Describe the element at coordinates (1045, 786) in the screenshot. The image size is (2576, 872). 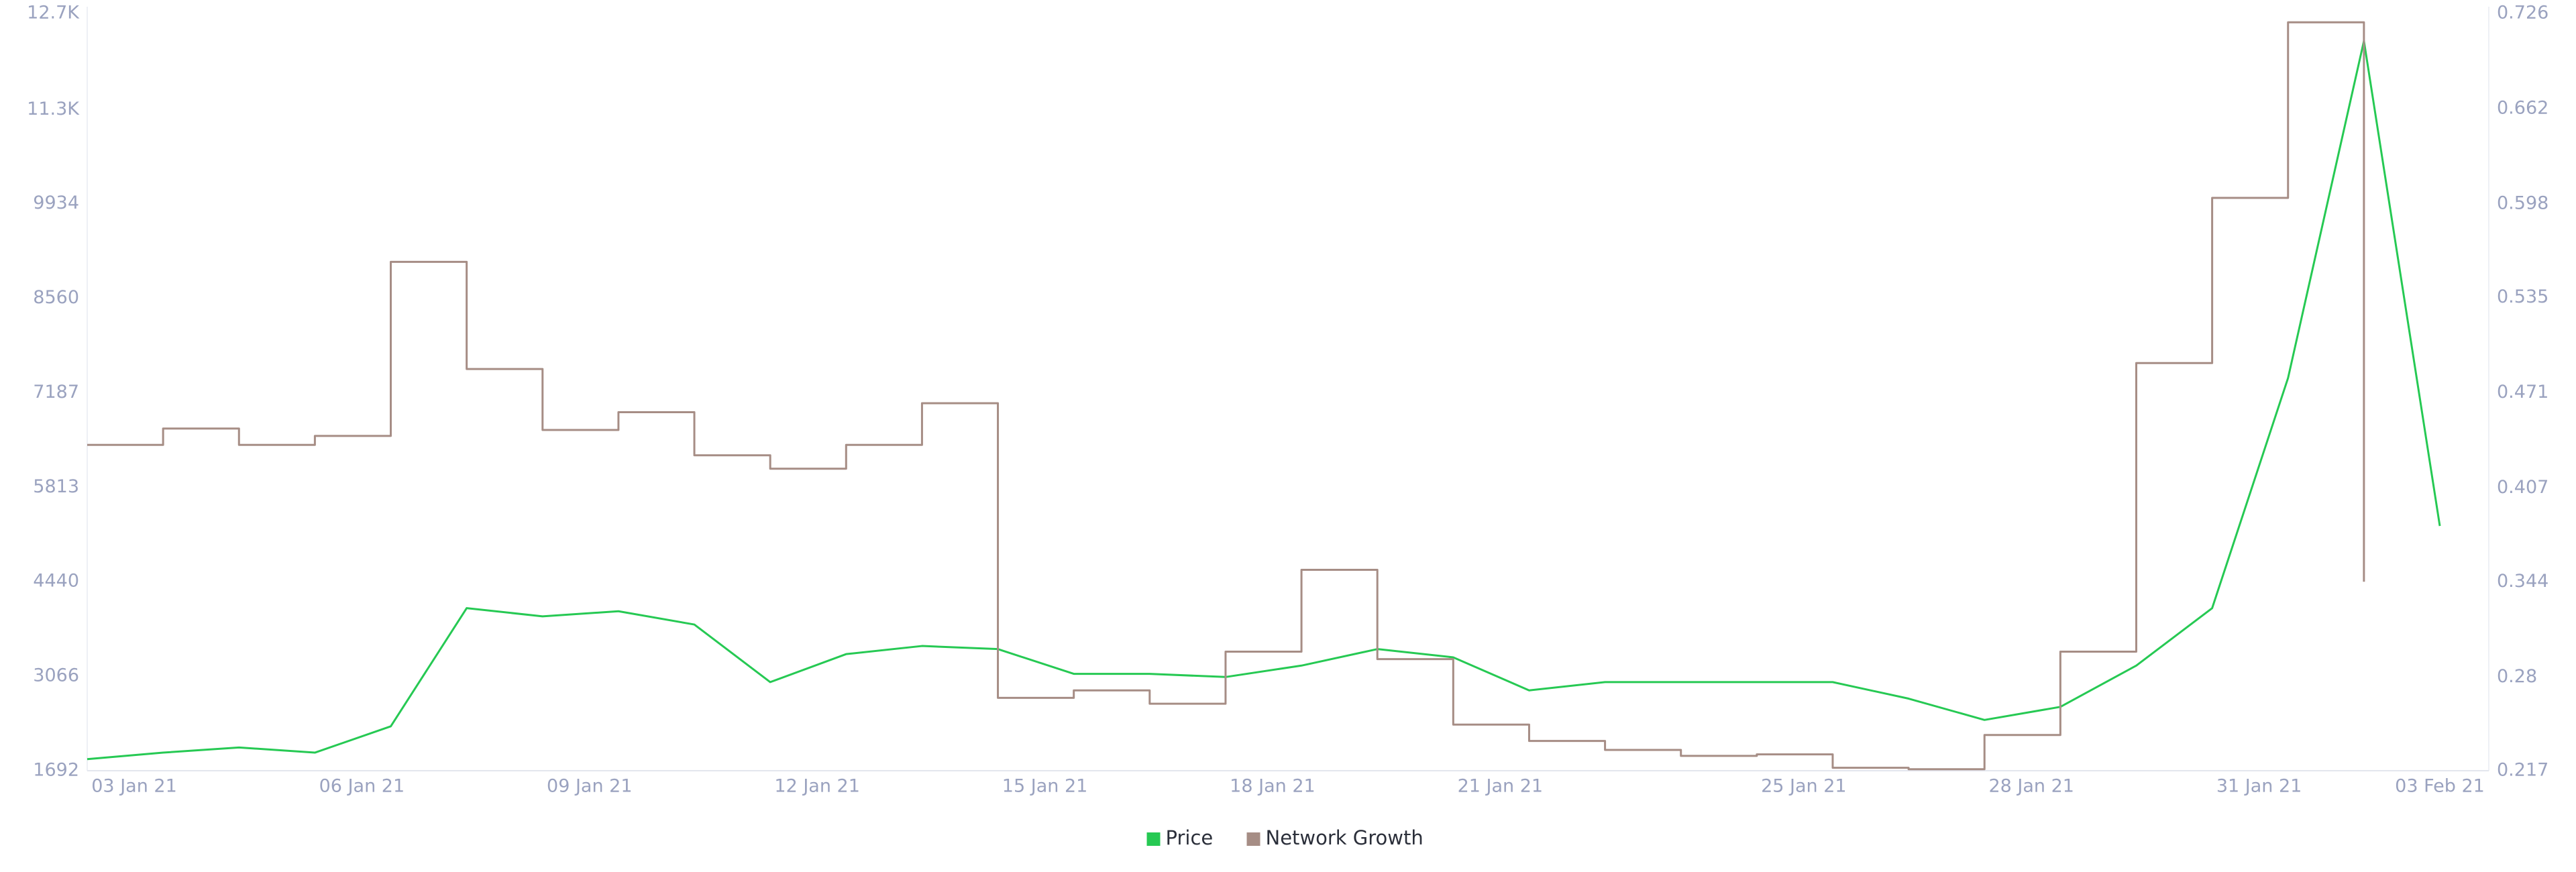
I see `x-tick-label: 15 Jan 21` at that location.